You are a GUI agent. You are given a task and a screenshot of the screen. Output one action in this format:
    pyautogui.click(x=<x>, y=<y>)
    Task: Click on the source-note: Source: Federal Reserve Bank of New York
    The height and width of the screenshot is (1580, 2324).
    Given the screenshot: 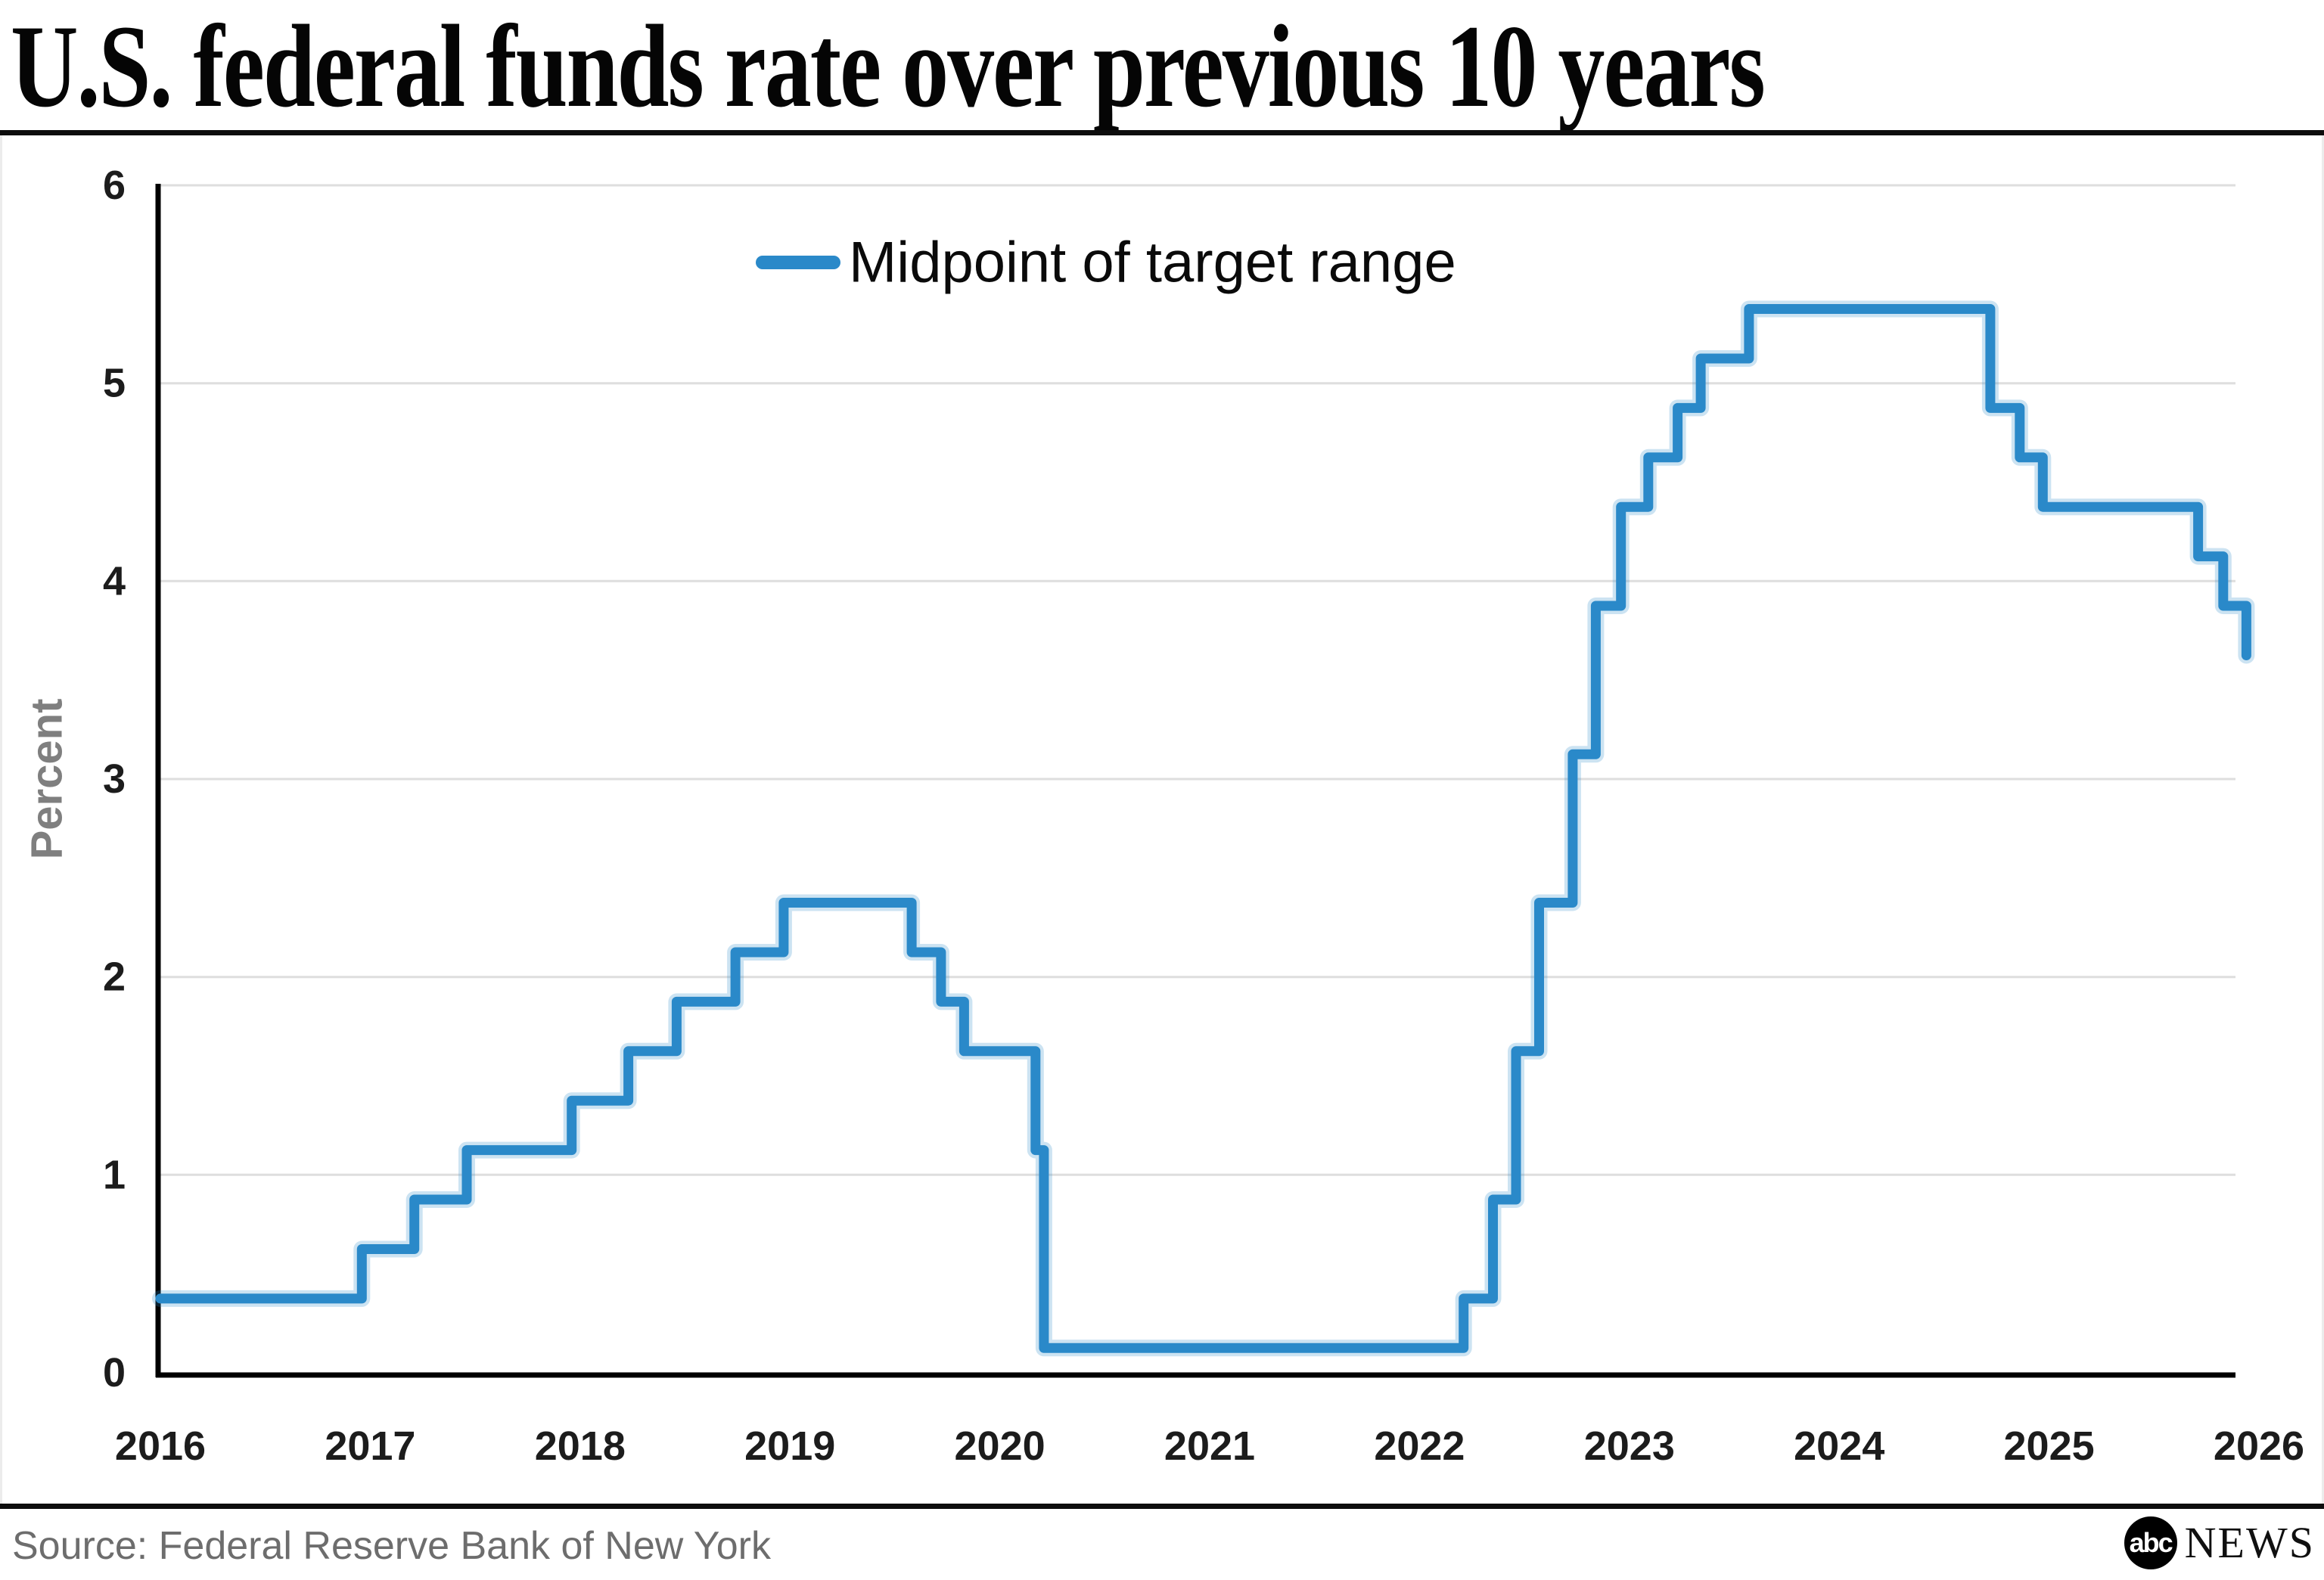 What is the action you would take?
    pyautogui.click(x=391, y=1546)
    